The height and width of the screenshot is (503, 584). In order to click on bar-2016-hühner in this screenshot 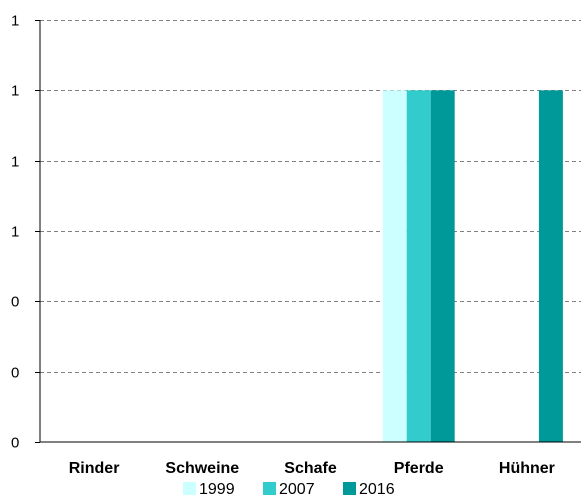, I will do `click(550, 266)`.